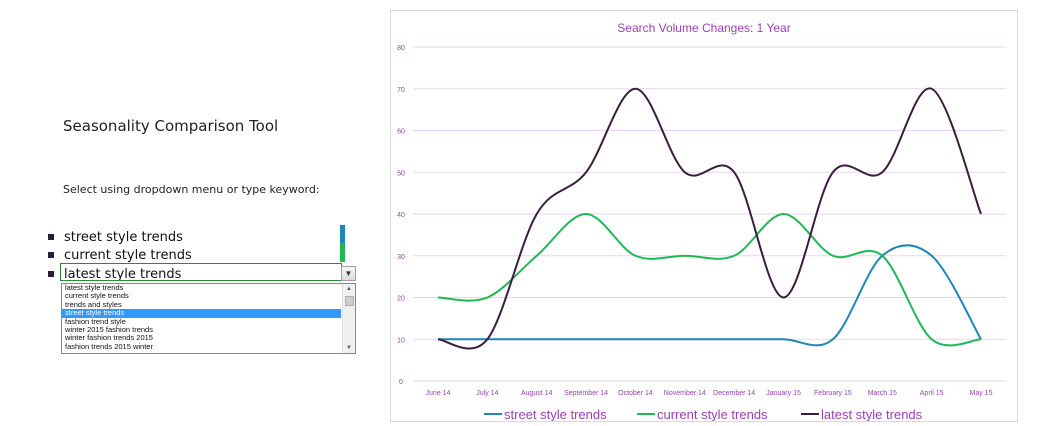 The width and height of the screenshot is (1039, 426). Describe the element at coordinates (349, 301) in the screenshot. I see `scroll-thumb` at that location.